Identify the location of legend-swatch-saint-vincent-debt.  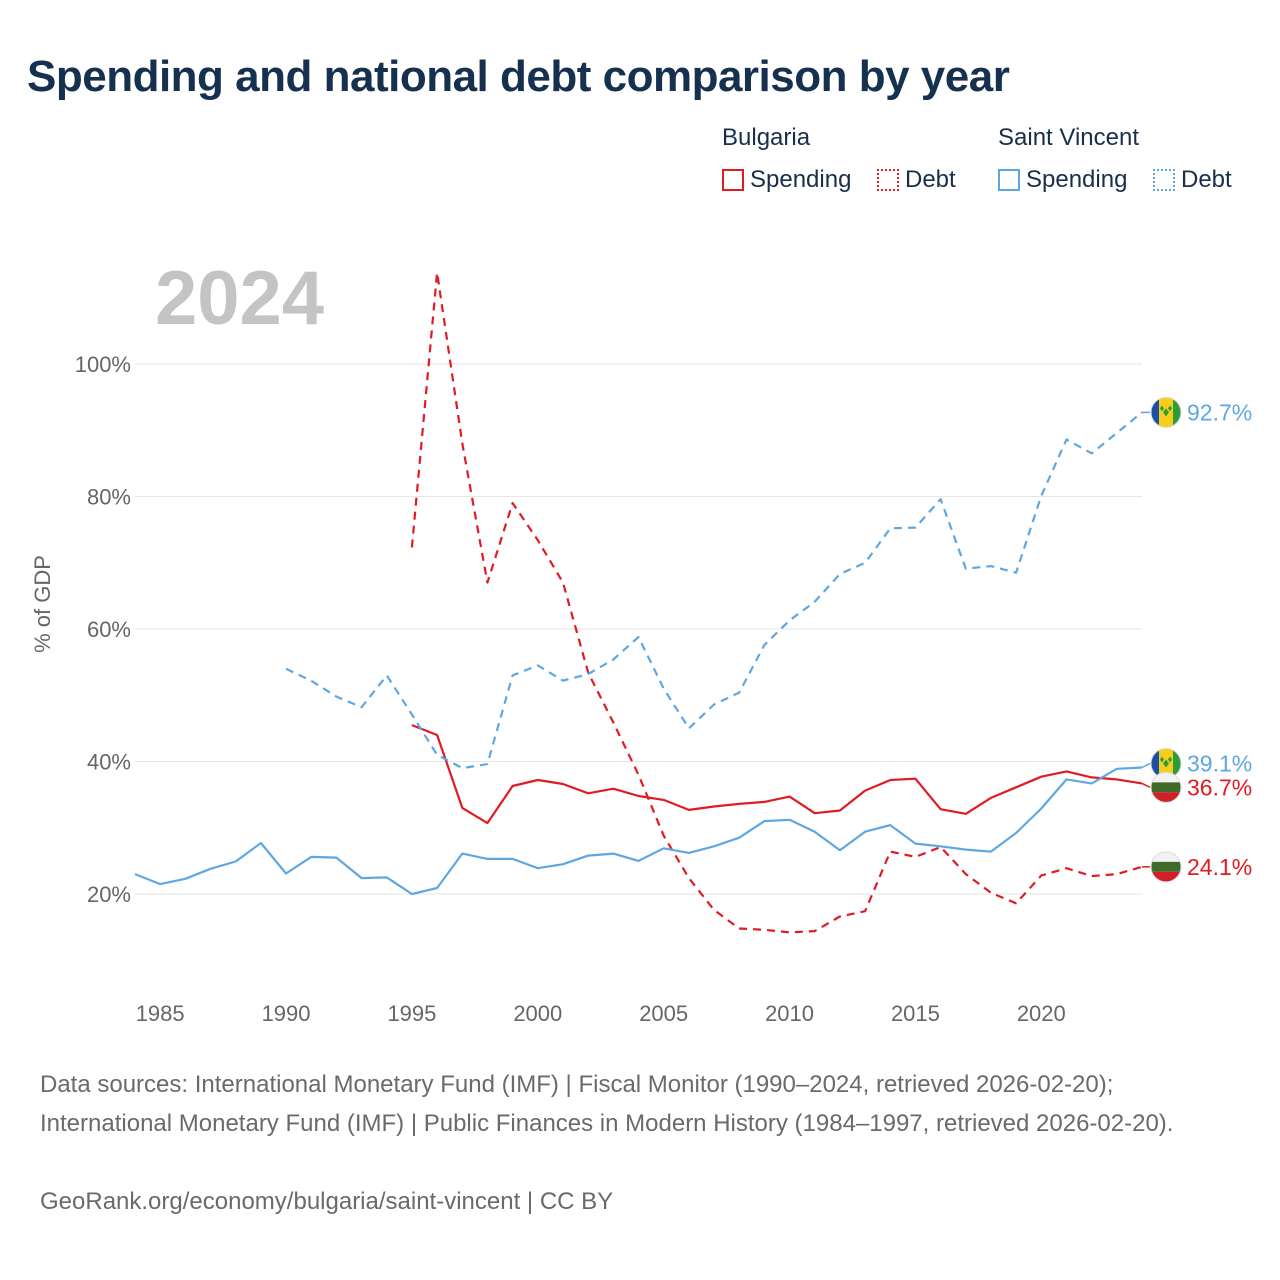
(1164, 180).